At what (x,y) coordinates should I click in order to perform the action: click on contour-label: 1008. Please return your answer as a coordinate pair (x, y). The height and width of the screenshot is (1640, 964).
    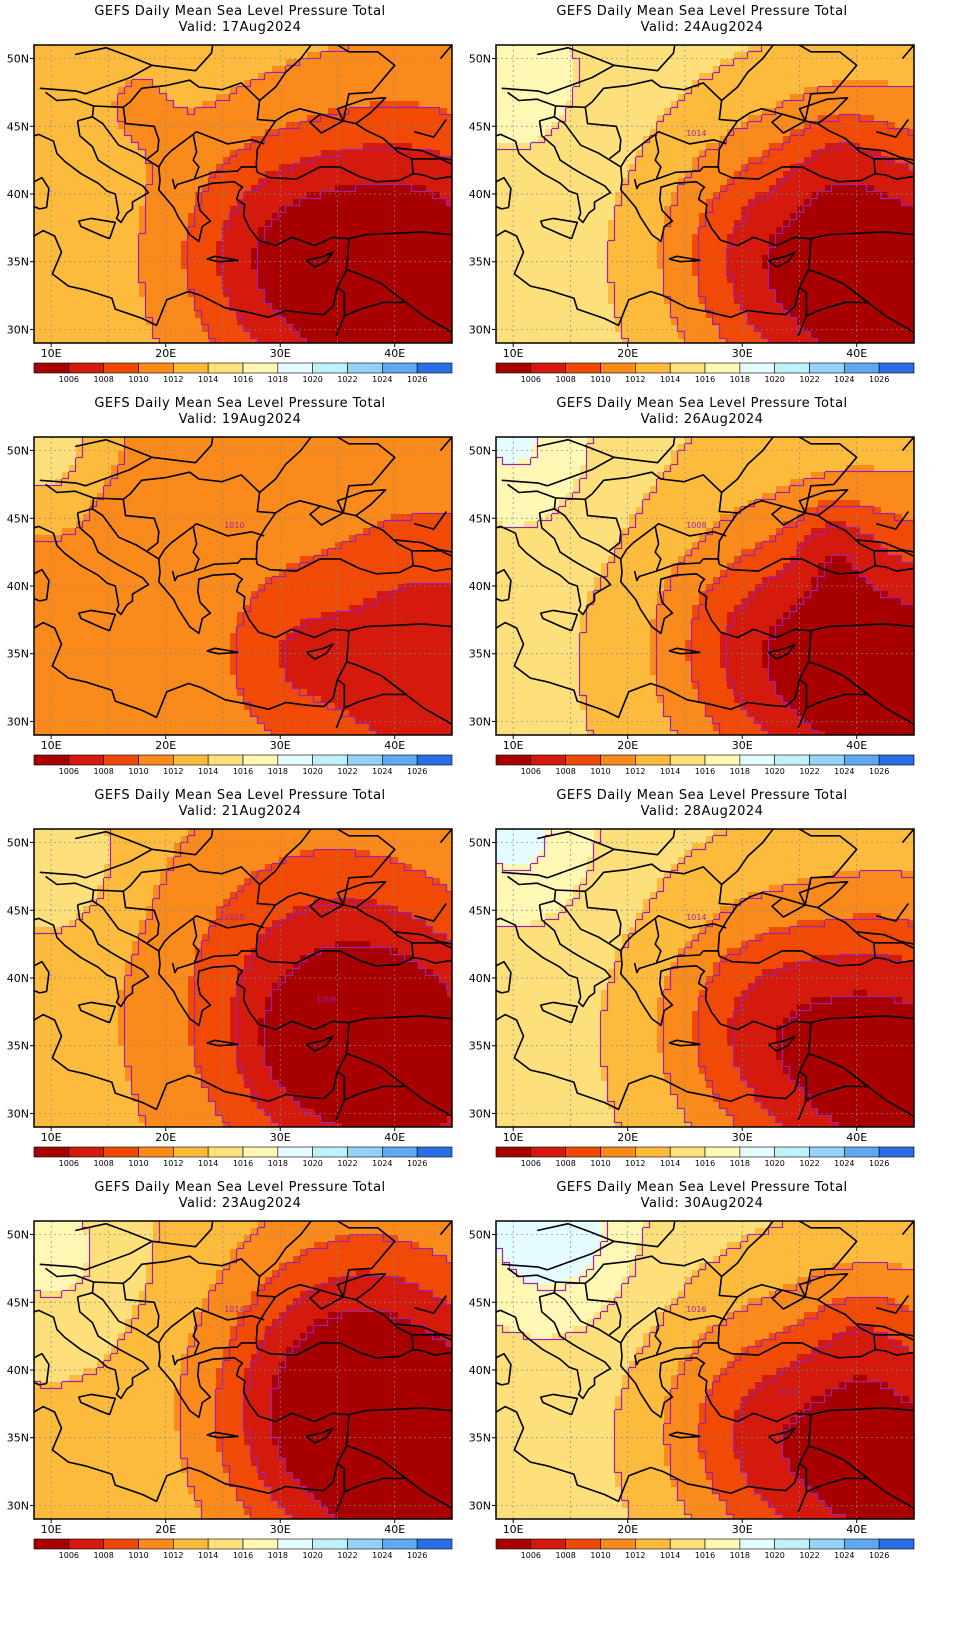
    Looking at the image, I should click on (326, 999).